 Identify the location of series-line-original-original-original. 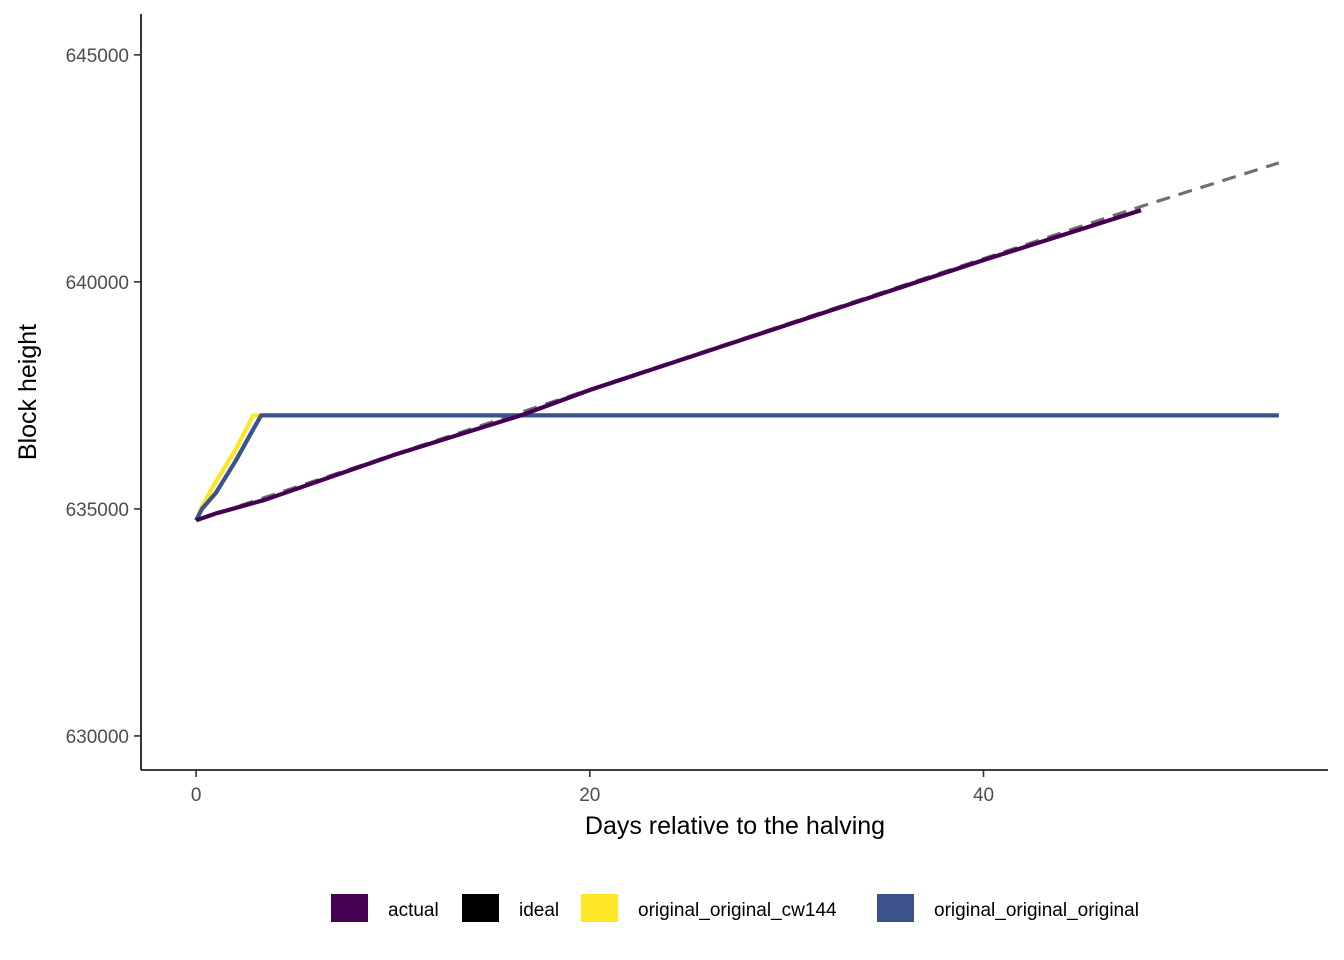
(736, 467).